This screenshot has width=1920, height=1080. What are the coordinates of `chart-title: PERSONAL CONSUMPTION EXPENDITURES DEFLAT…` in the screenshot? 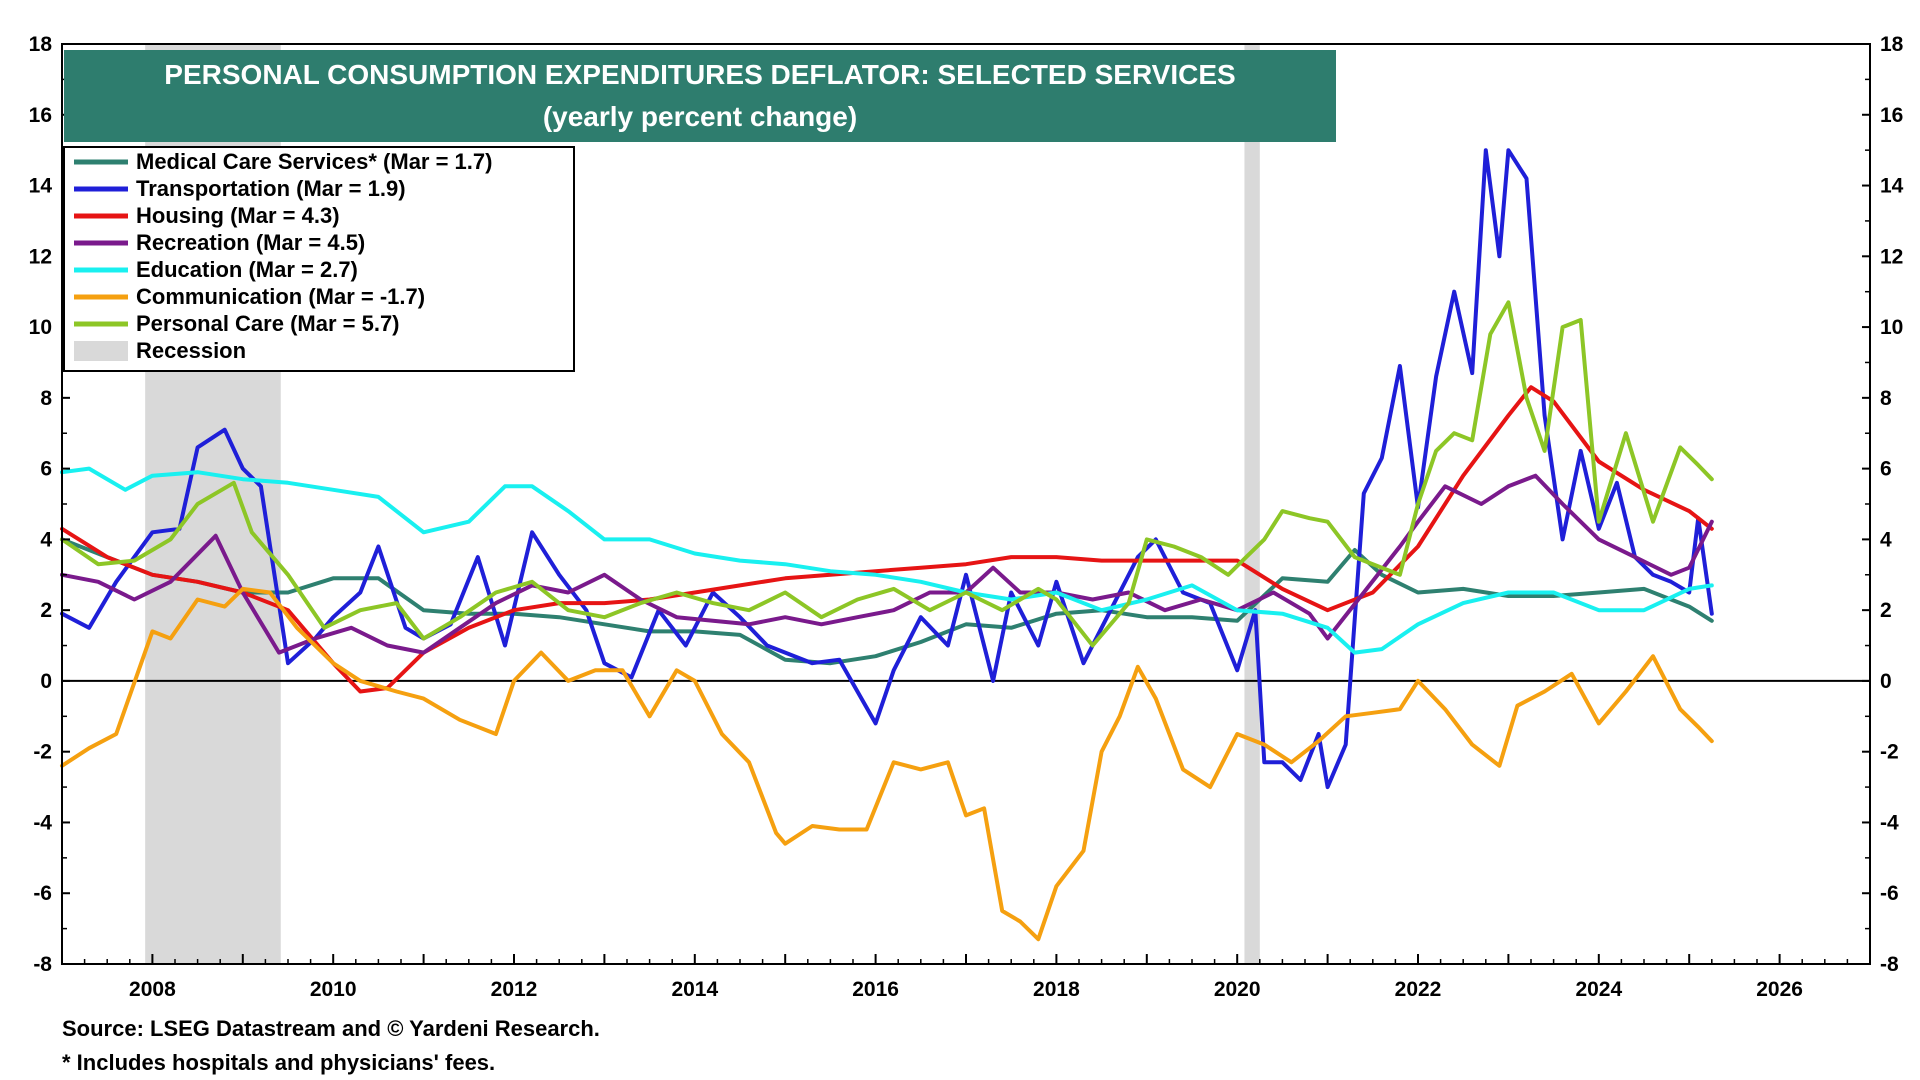 It's located at (699, 74).